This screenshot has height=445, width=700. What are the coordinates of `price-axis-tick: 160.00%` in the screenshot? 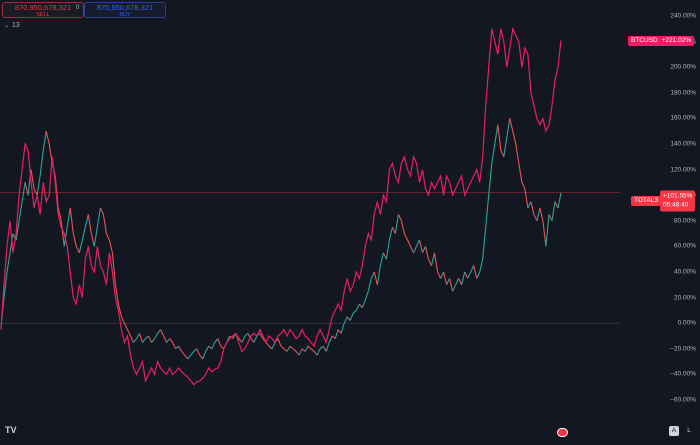 It's located at (683, 118).